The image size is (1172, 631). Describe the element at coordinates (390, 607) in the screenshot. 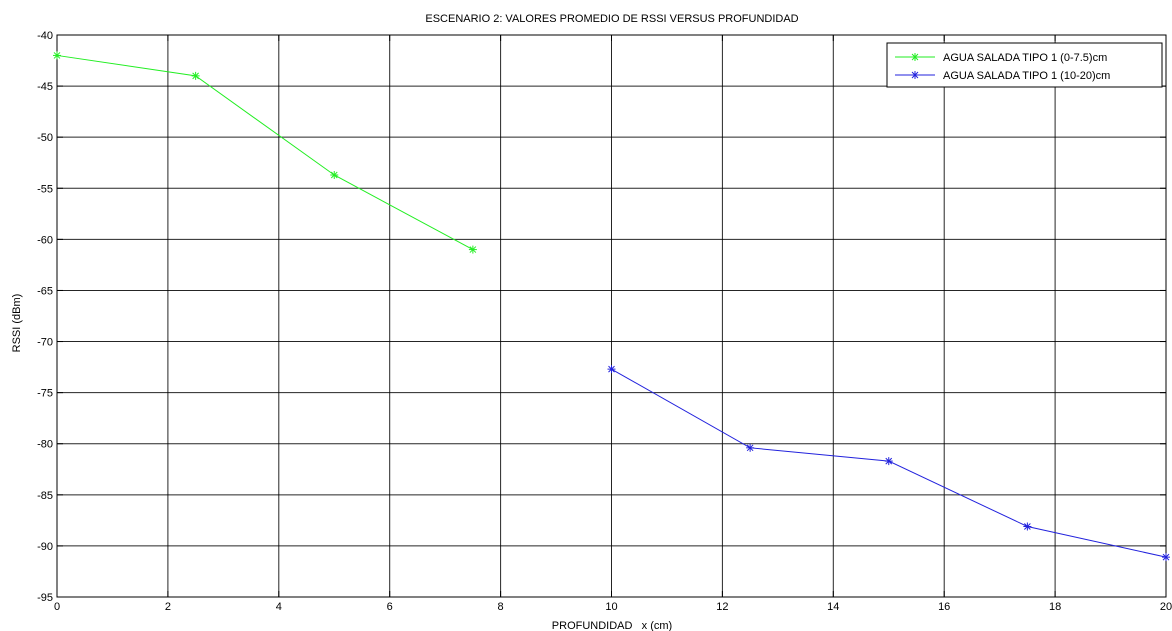

I see `x-tick-label: 6` at that location.